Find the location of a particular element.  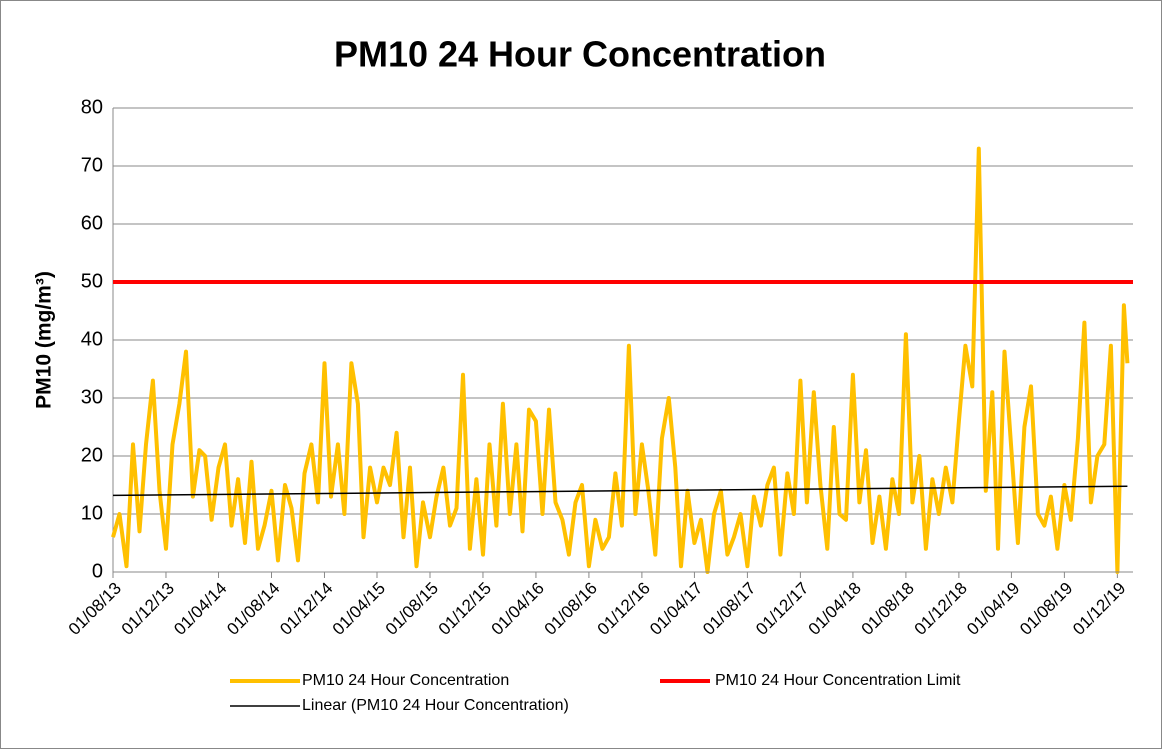

y-axis-label: PM10 (mg/m³) is located at coordinates (44, 340).